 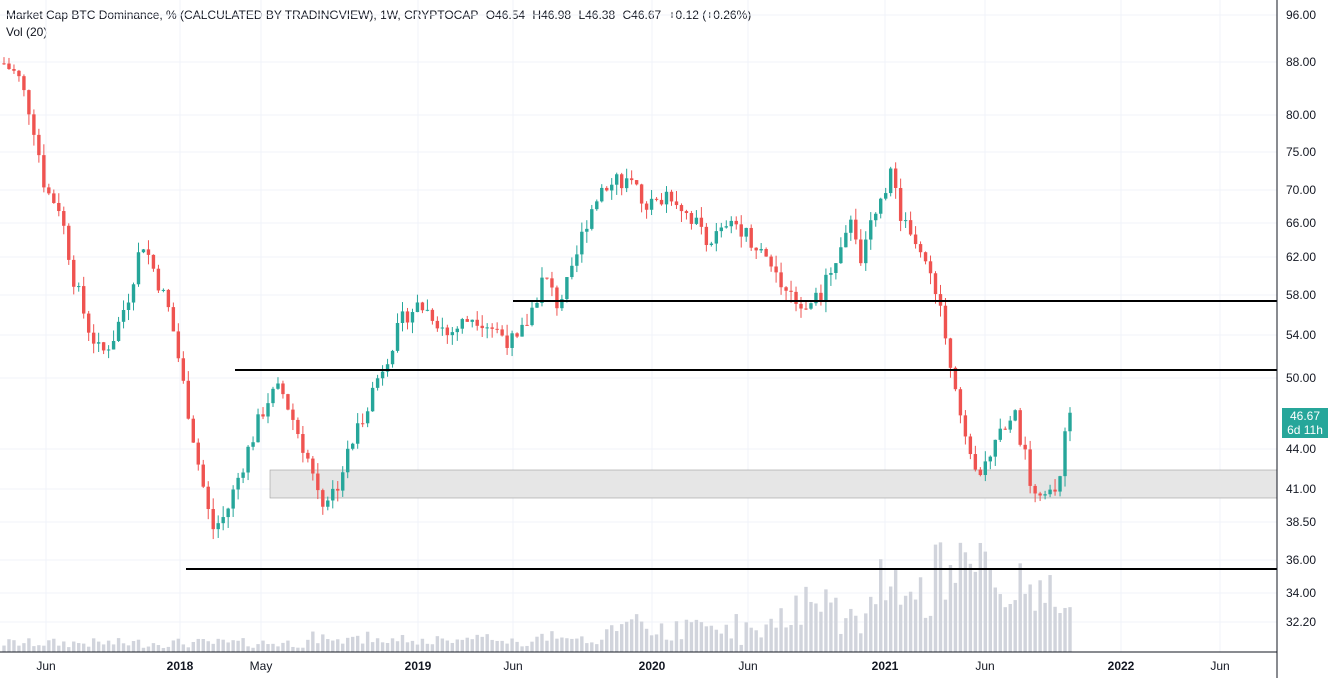 What do you see at coordinates (1301, 622) in the screenshot?
I see `y-tick-label: 32.20` at bounding box center [1301, 622].